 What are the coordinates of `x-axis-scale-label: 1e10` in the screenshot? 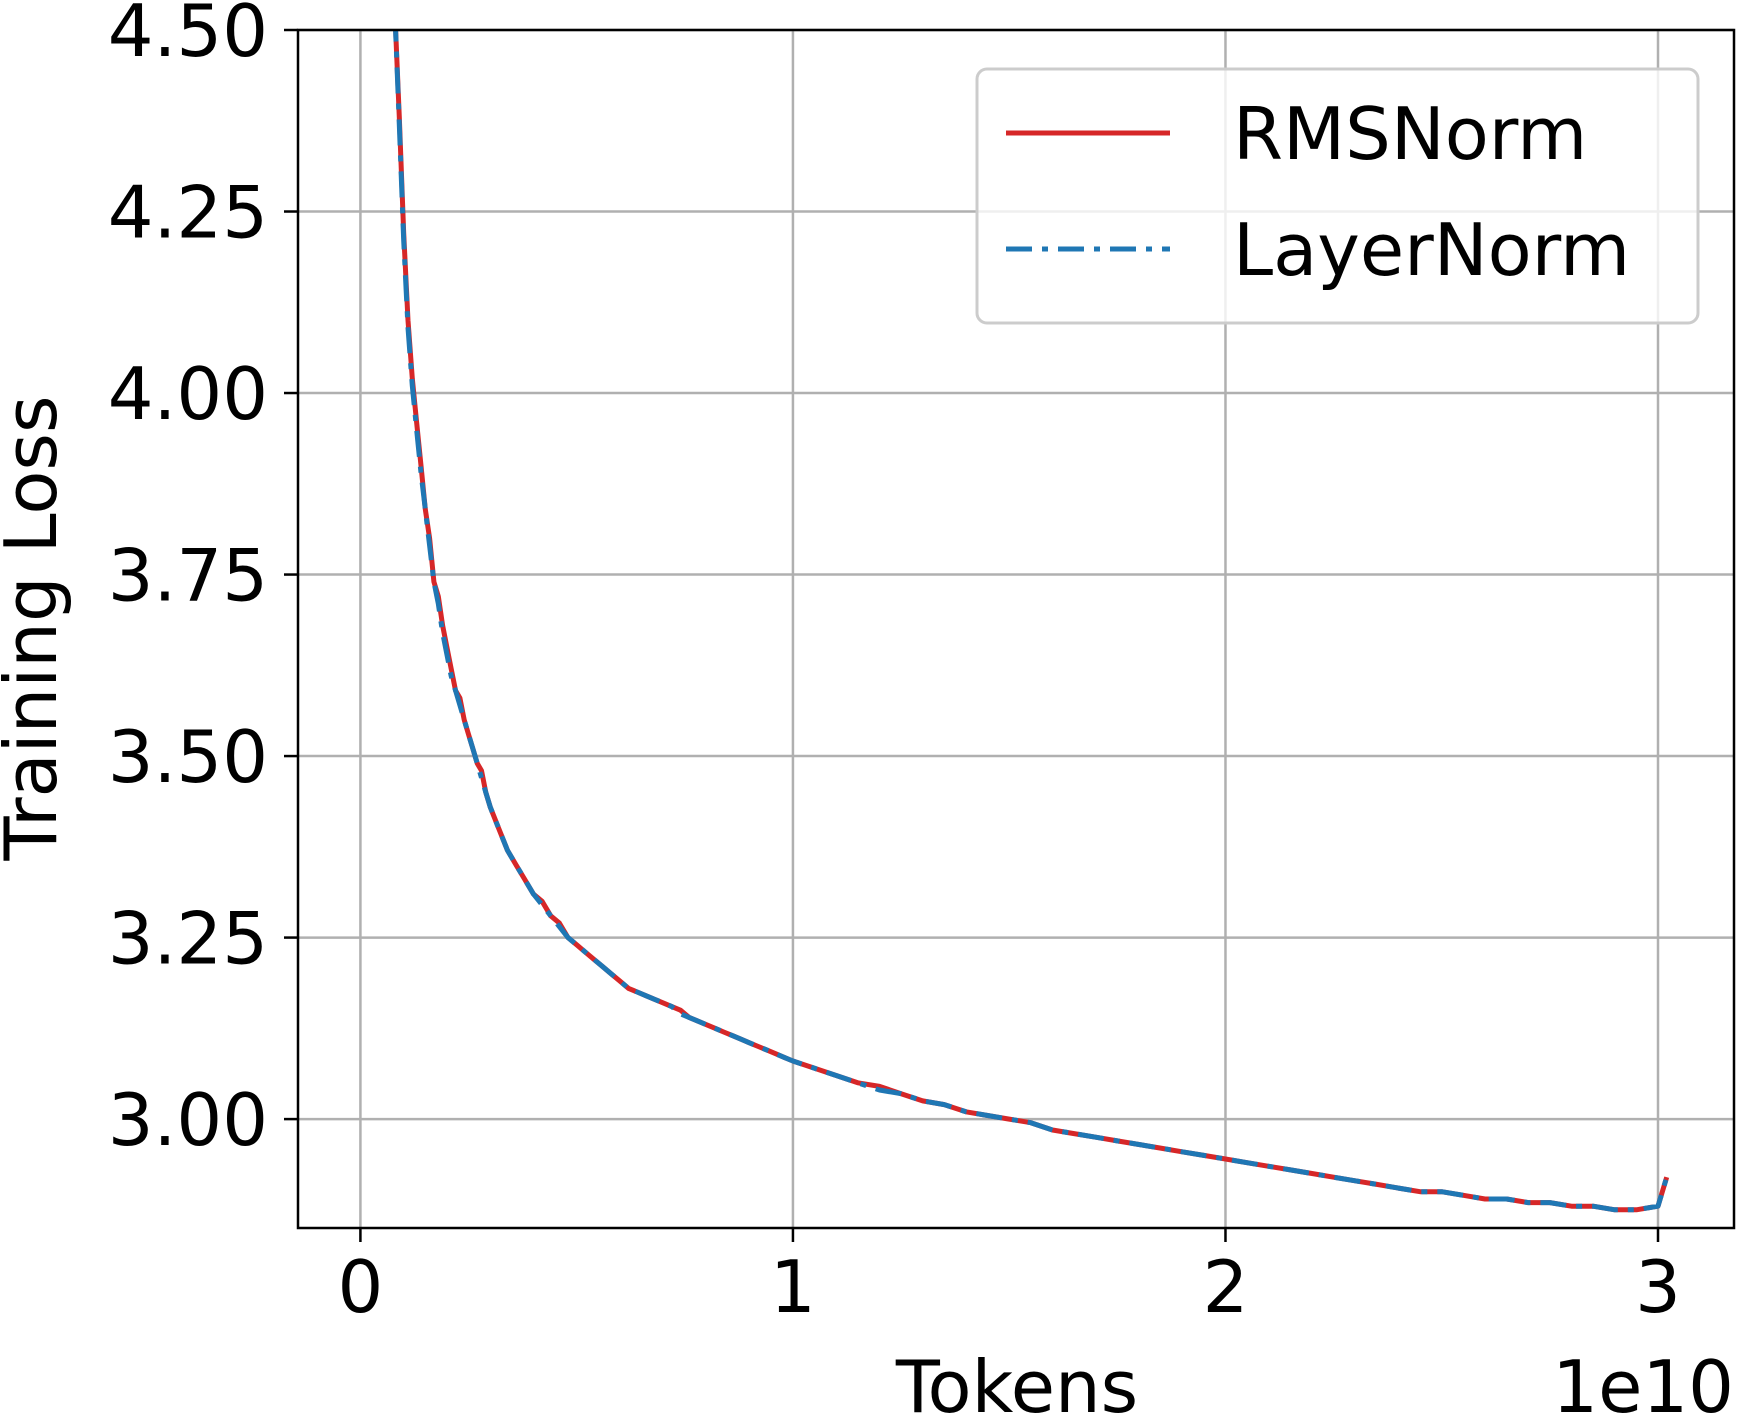 It's located at (1643, 1386).